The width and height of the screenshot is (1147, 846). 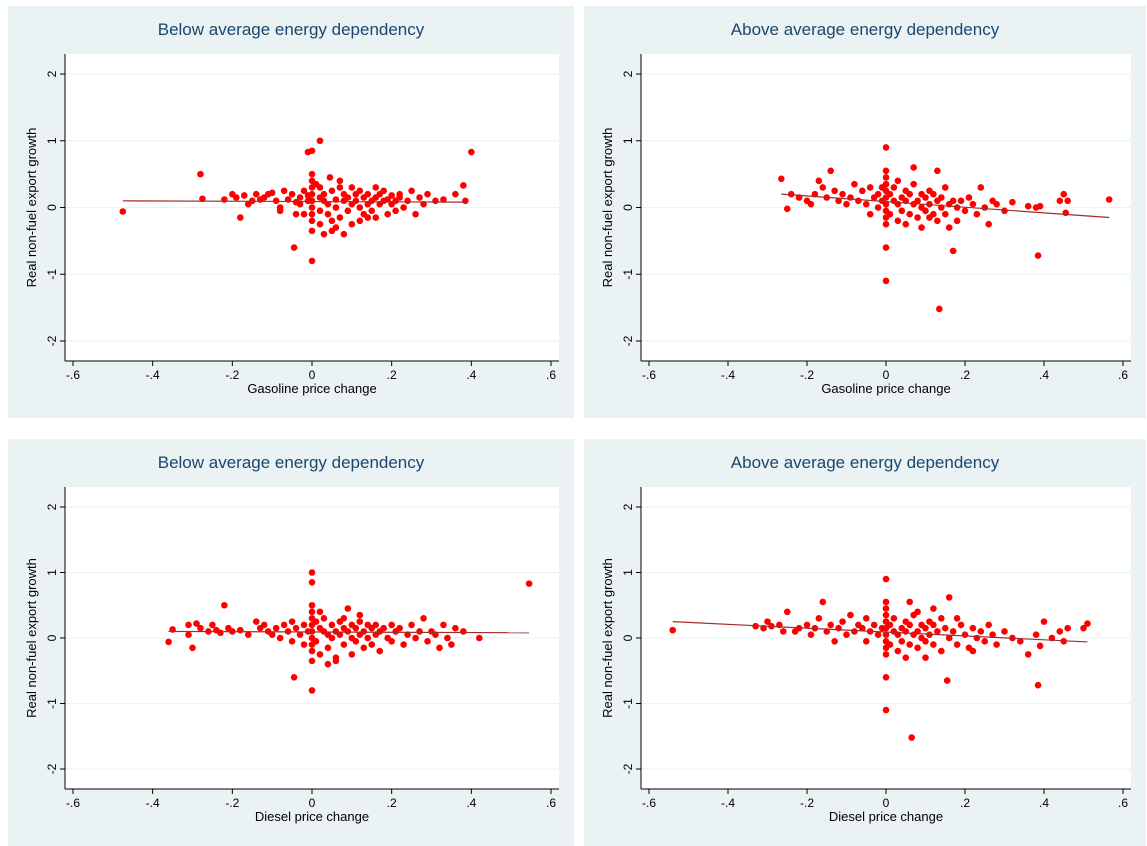 I want to click on chart-title: Below average energy dependency, so click(x=291, y=29).